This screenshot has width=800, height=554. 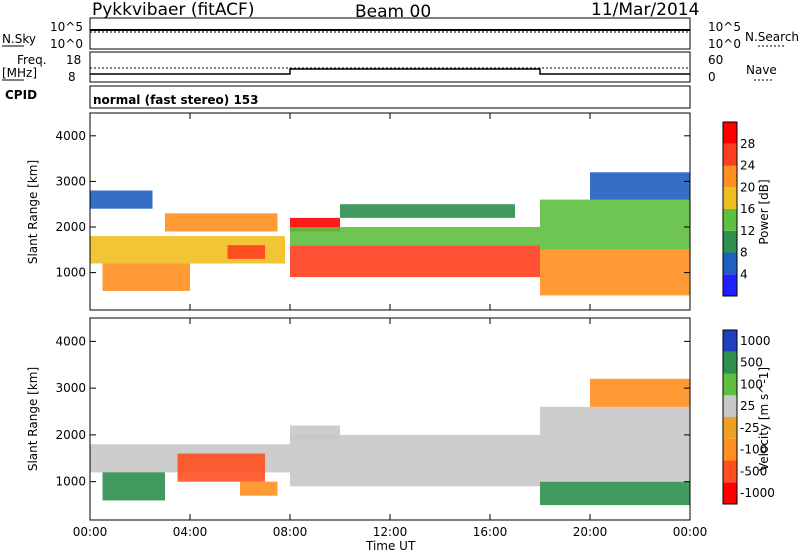 I want to click on velocity-y-label: Slant Range [km], so click(x=33, y=419).